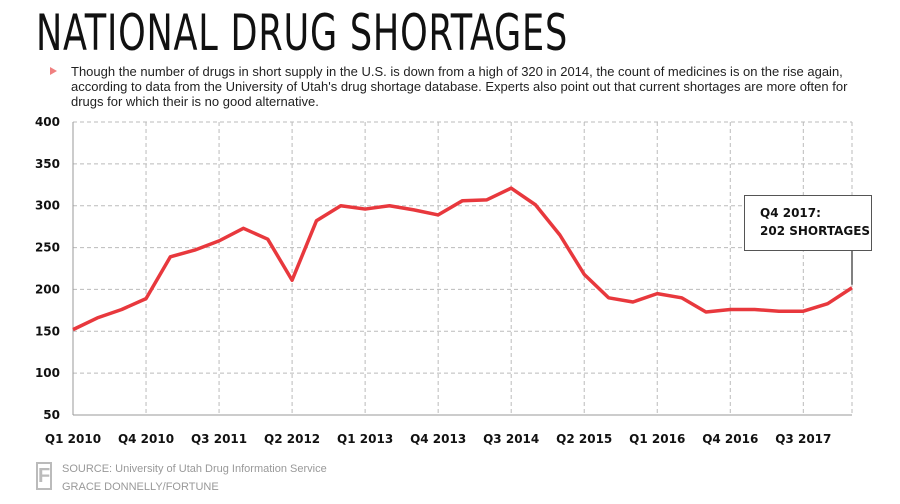 The image size is (900, 504). What do you see at coordinates (47, 289) in the screenshot?
I see `y-tick-label: 200` at bounding box center [47, 289].